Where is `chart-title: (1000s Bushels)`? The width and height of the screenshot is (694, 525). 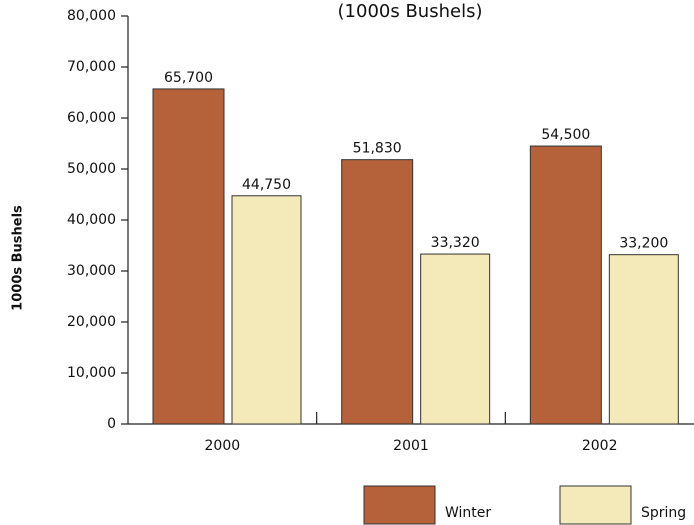 chart-title: (1000s Bushels) is located at coordinates (410, 11).